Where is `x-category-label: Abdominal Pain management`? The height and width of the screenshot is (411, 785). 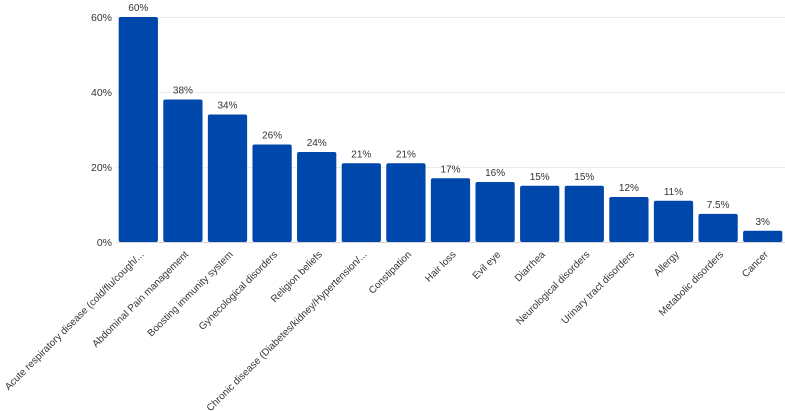 x-category-label: Abdominal Pain management is located at coordinates (140, 299).